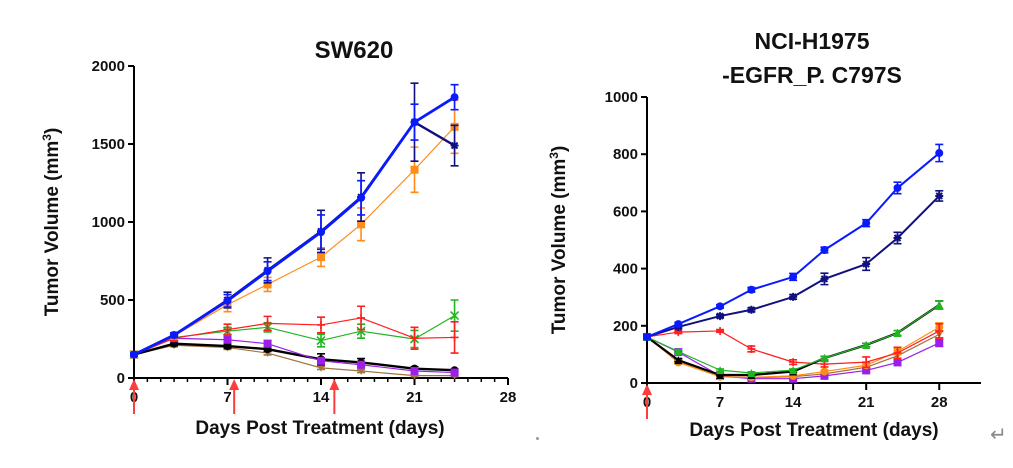 The image size is (1013, 468). I want to click on y-tick-label: 1500, so click(108, 144).